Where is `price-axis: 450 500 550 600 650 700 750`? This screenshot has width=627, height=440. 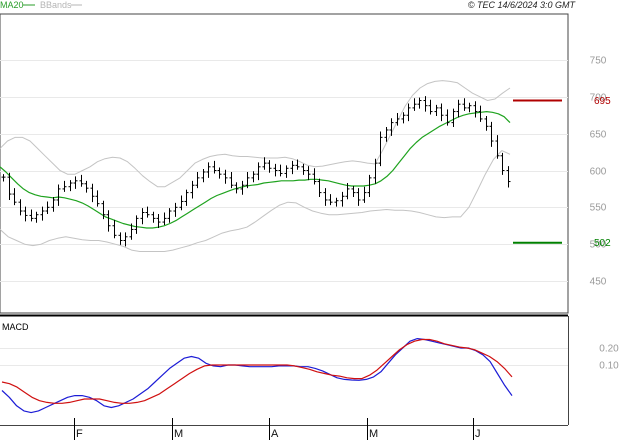
price-axis: 450 500 550 600 650 700 750 is located at coordinates (598, 172).